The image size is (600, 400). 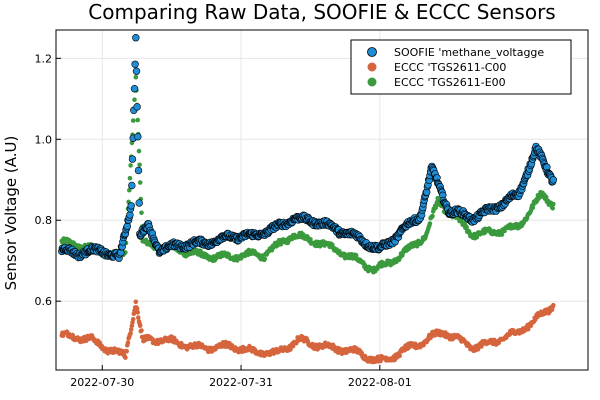 I want to click on x-tick-label: 2022-07-31, so click(x=241, y=382).